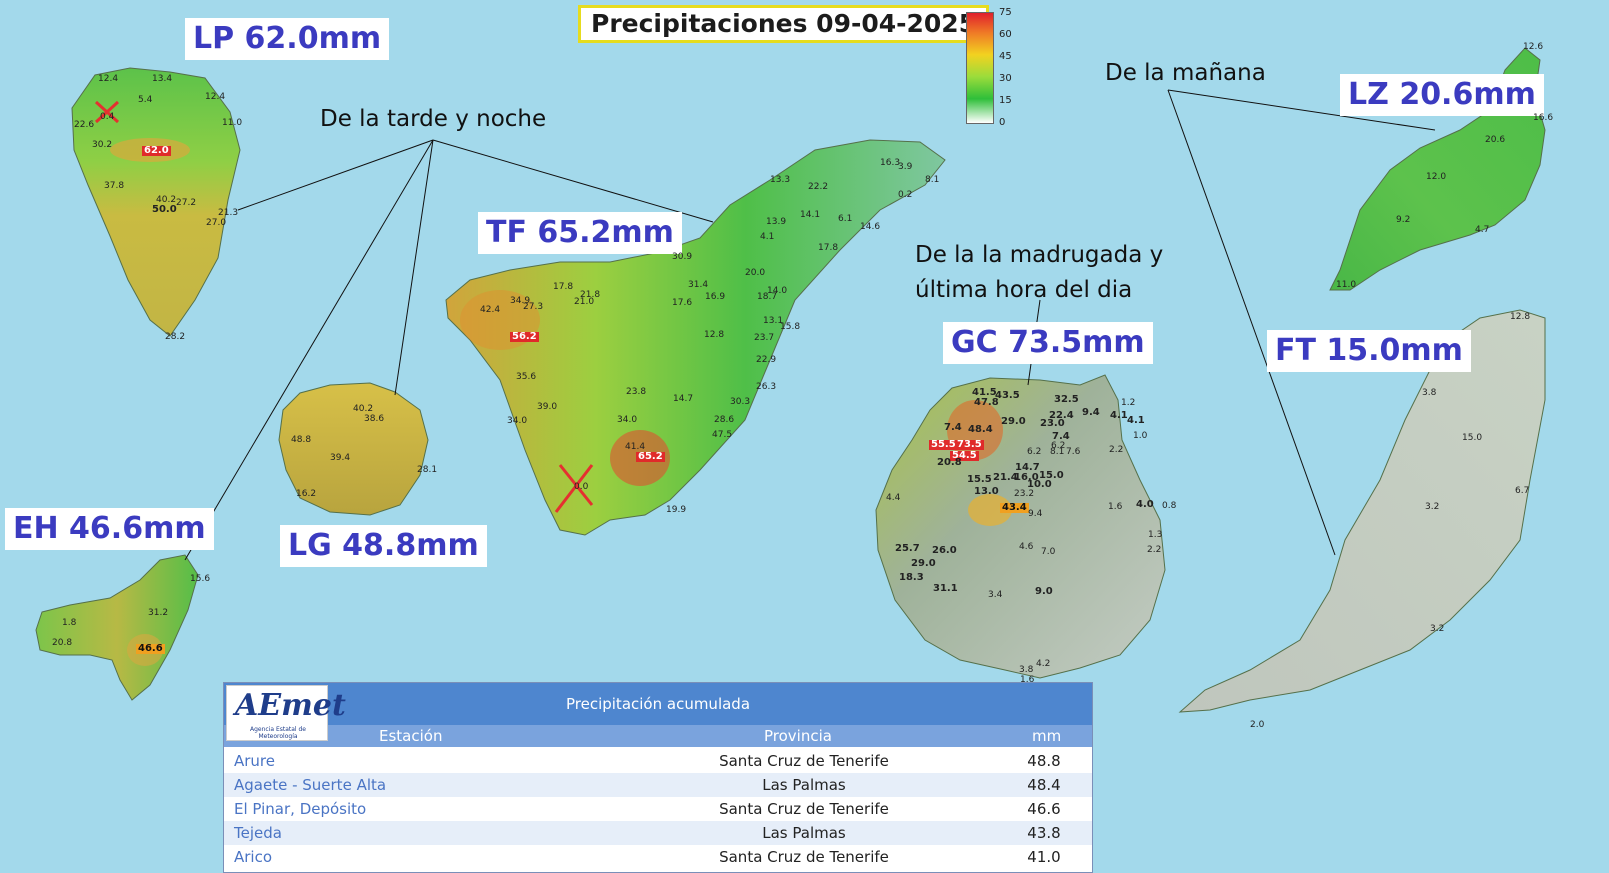 The image size is (1609, 873). What do you see at coordinates (1169, 506) in the screenshot?
I see `station-value: 0.8` at bounding box center [1169, 506].